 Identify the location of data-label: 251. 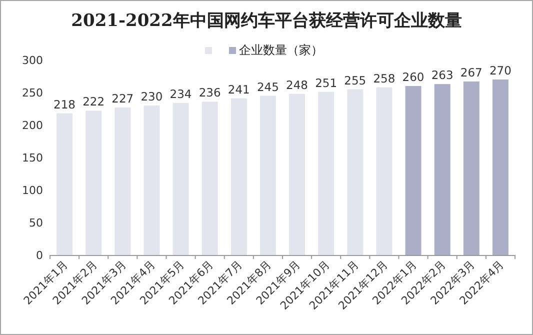
(326, 83).